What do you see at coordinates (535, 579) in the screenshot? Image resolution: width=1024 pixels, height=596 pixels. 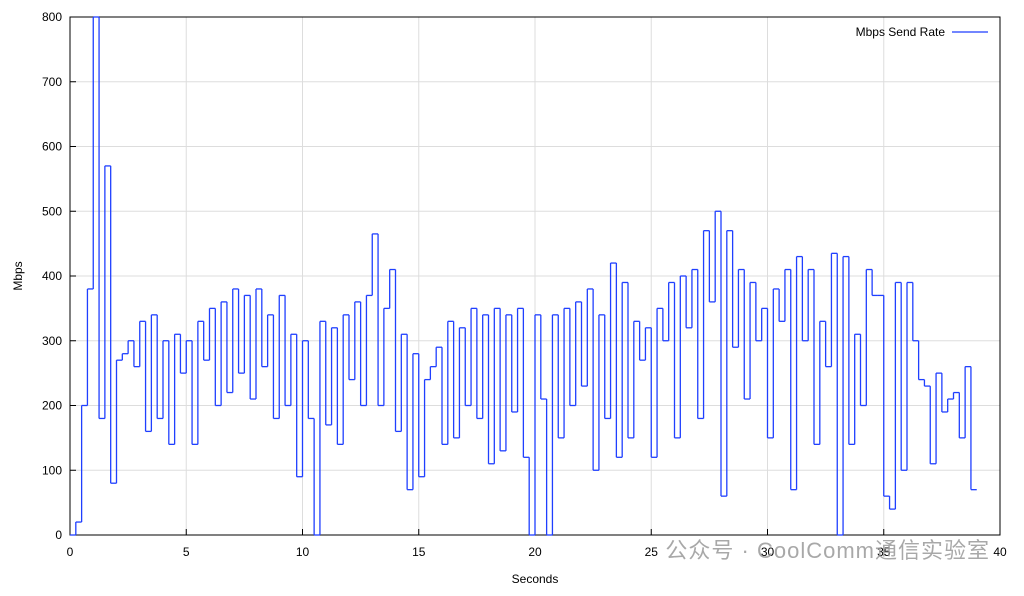 I see `x-axis-label: Seconds` at bounding box center [535, 579].